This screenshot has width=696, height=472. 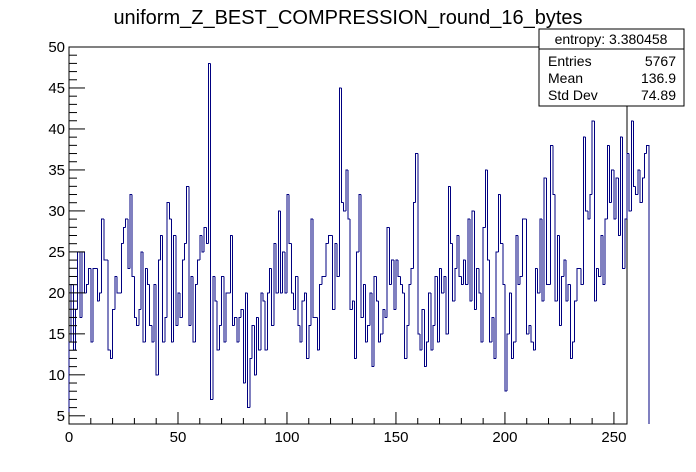 I want to click on x-tick-label: 150, so click(x=395, y=437).